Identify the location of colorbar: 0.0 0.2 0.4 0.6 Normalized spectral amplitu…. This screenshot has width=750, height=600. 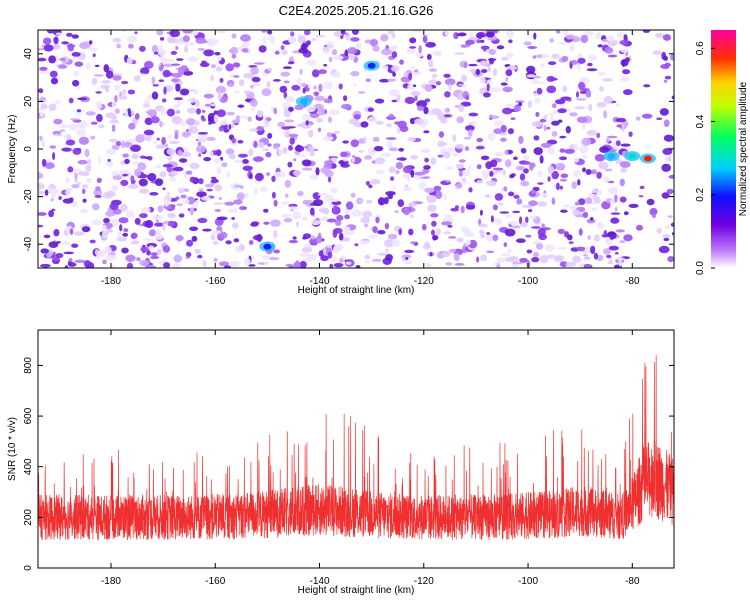
(722, 152).